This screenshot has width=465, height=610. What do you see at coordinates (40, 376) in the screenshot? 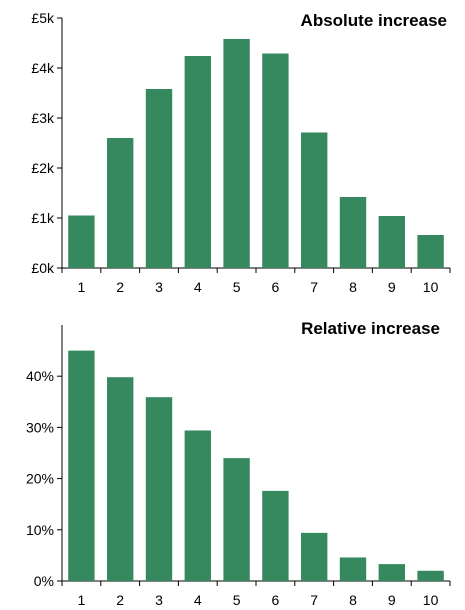
I see `y-tick-label: 40%` at bounding box center [40, 376].